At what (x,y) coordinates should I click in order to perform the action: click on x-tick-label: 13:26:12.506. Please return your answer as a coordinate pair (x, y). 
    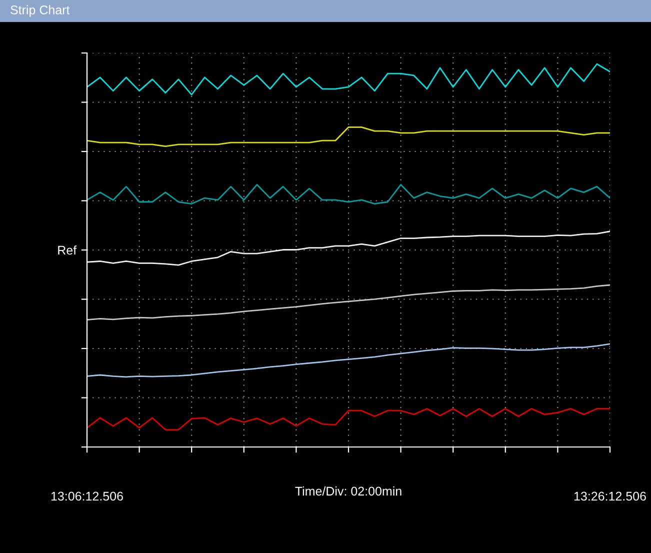
    Looking at the image, I should click on (610, 496).